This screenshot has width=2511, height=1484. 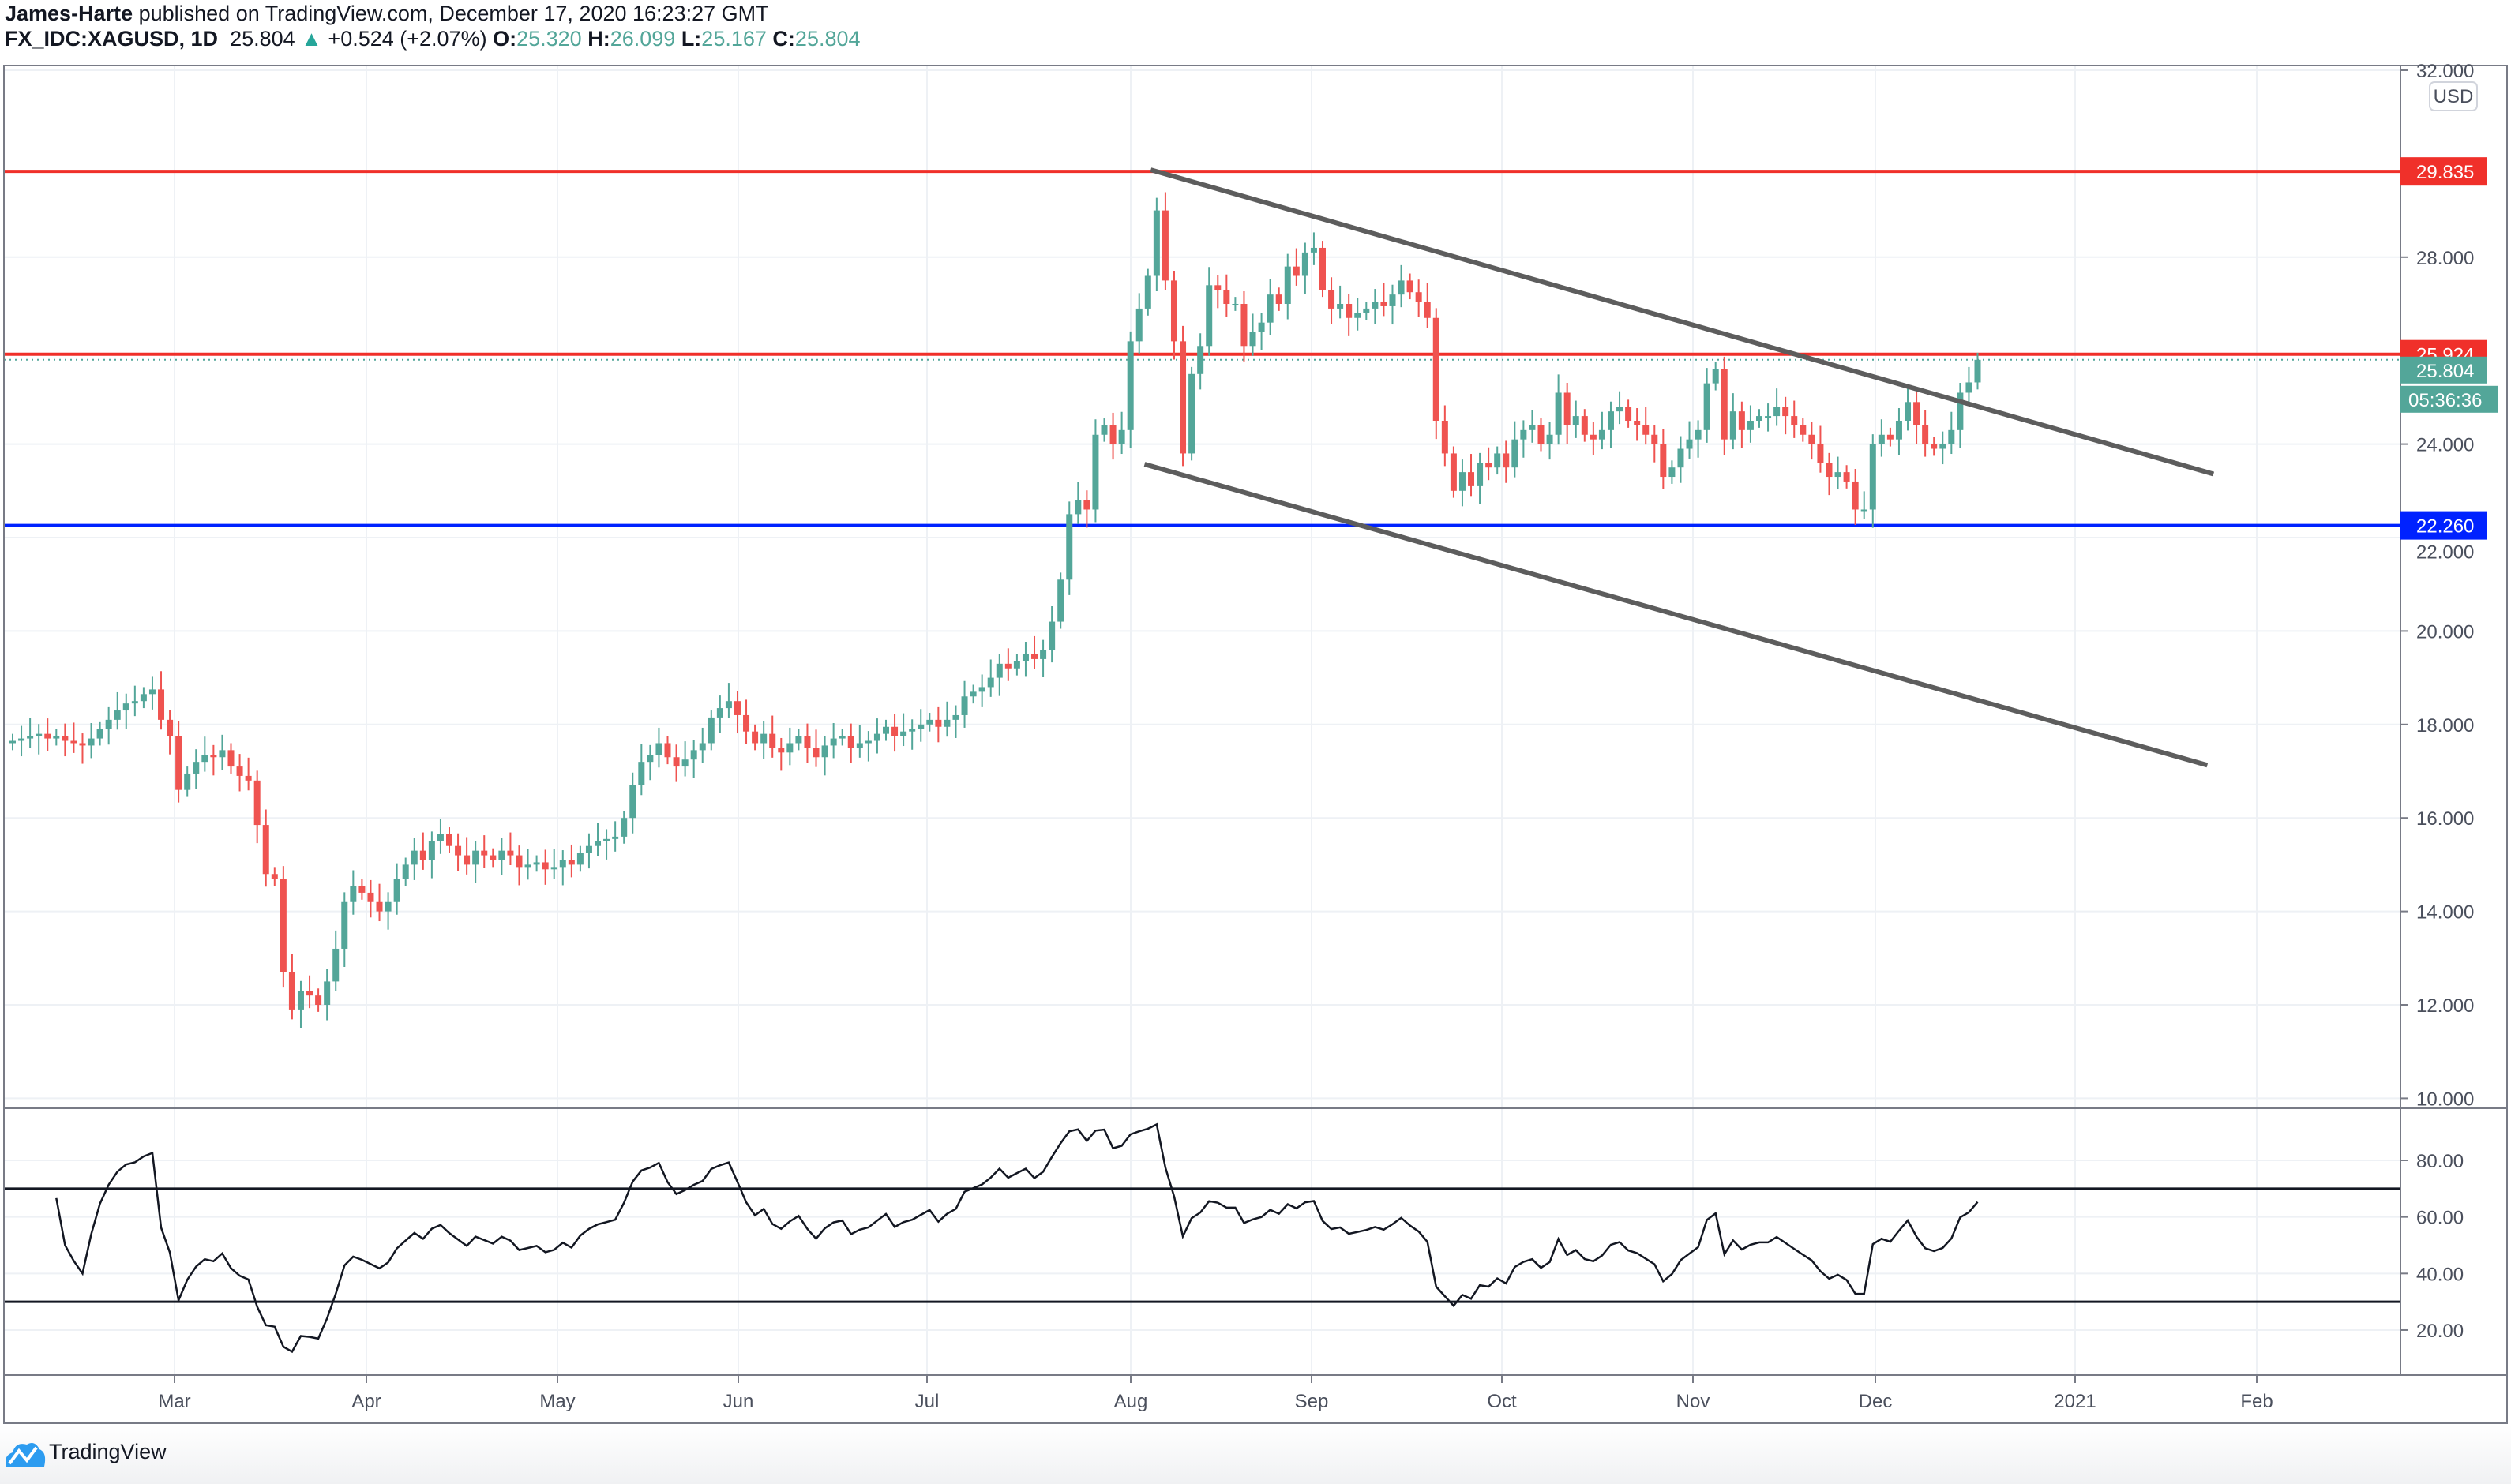 I want to click on rsi-tick-label: 40.00, so click(x=2440, y=1274).